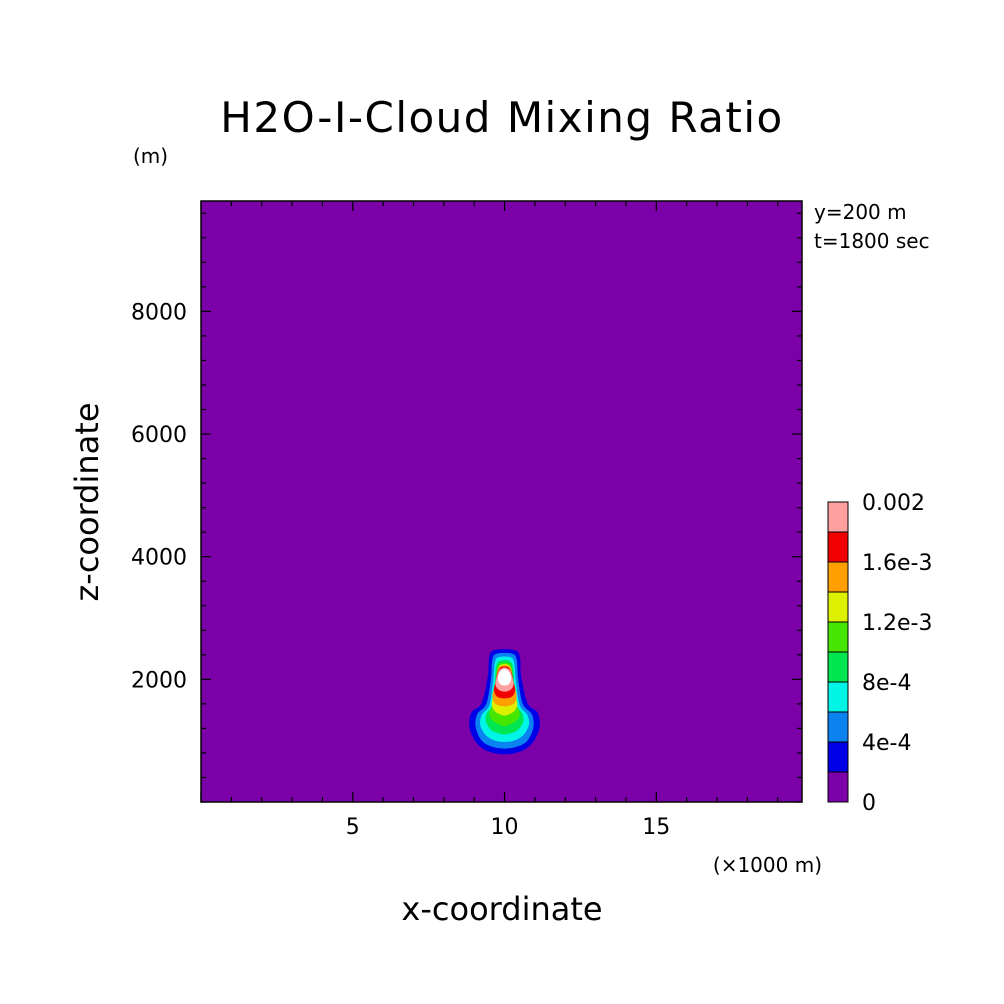  Describe the element at coordinates (159, 435) in the screenshot. I see `y-tick-label: 6000` at that location.